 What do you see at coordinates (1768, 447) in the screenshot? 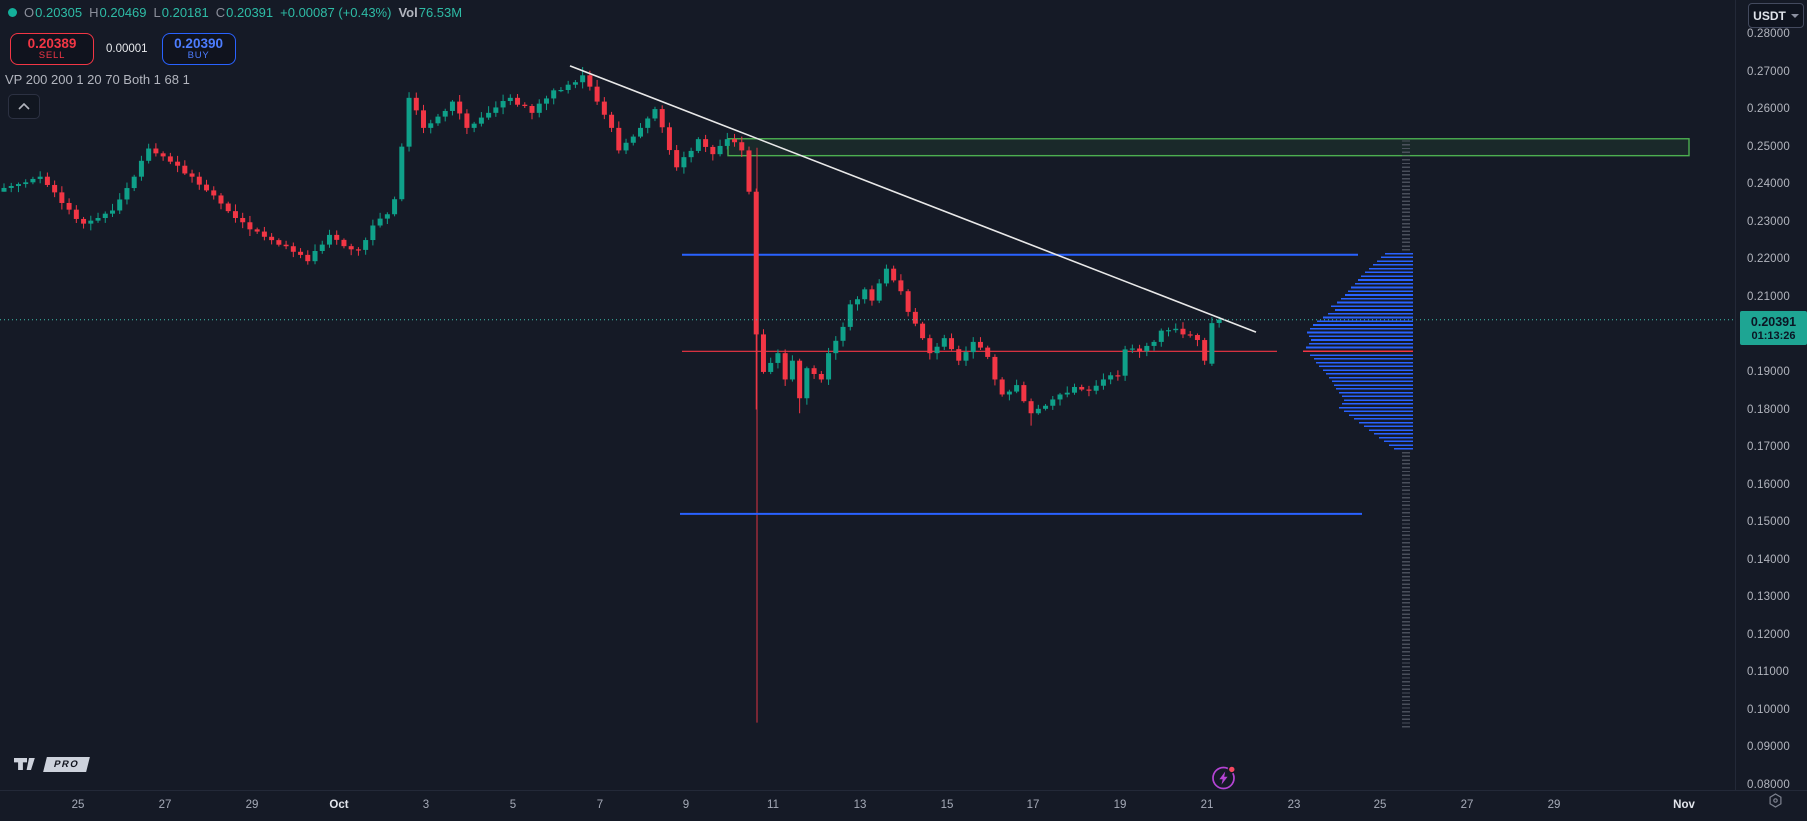
I see `price-tick: 0.17000` at bounding box center [1768, 447].